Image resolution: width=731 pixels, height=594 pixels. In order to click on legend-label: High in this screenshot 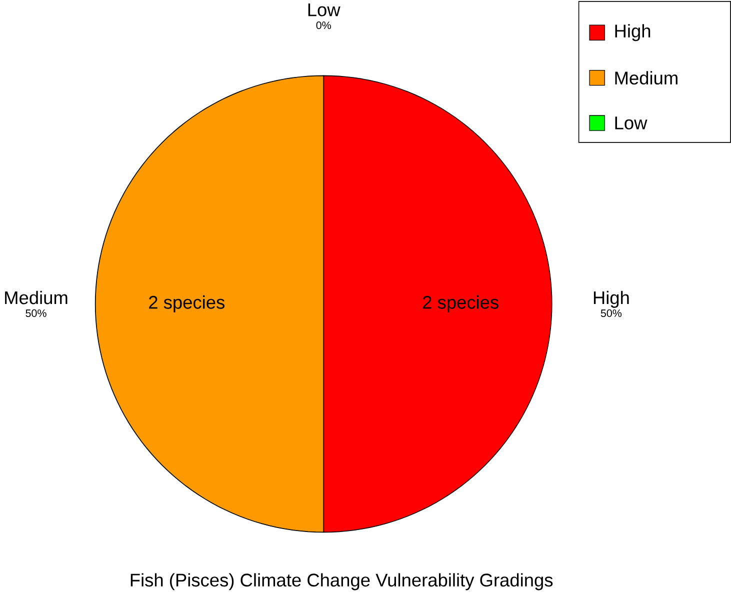, I will do `click(632, 33)`.